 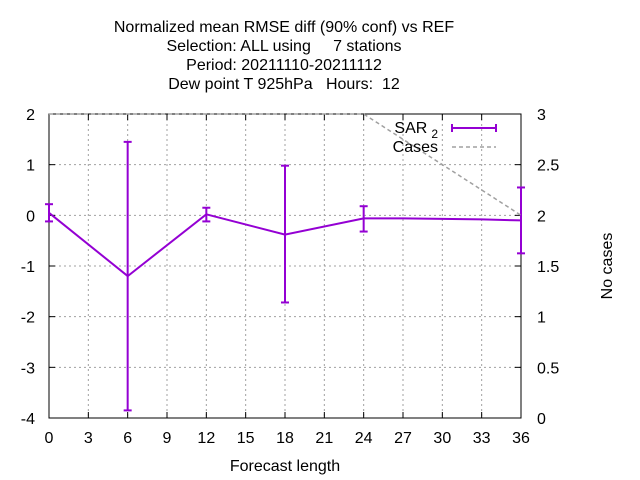 I want to click on x-tick-label: 21, so click(x=324, y=438).